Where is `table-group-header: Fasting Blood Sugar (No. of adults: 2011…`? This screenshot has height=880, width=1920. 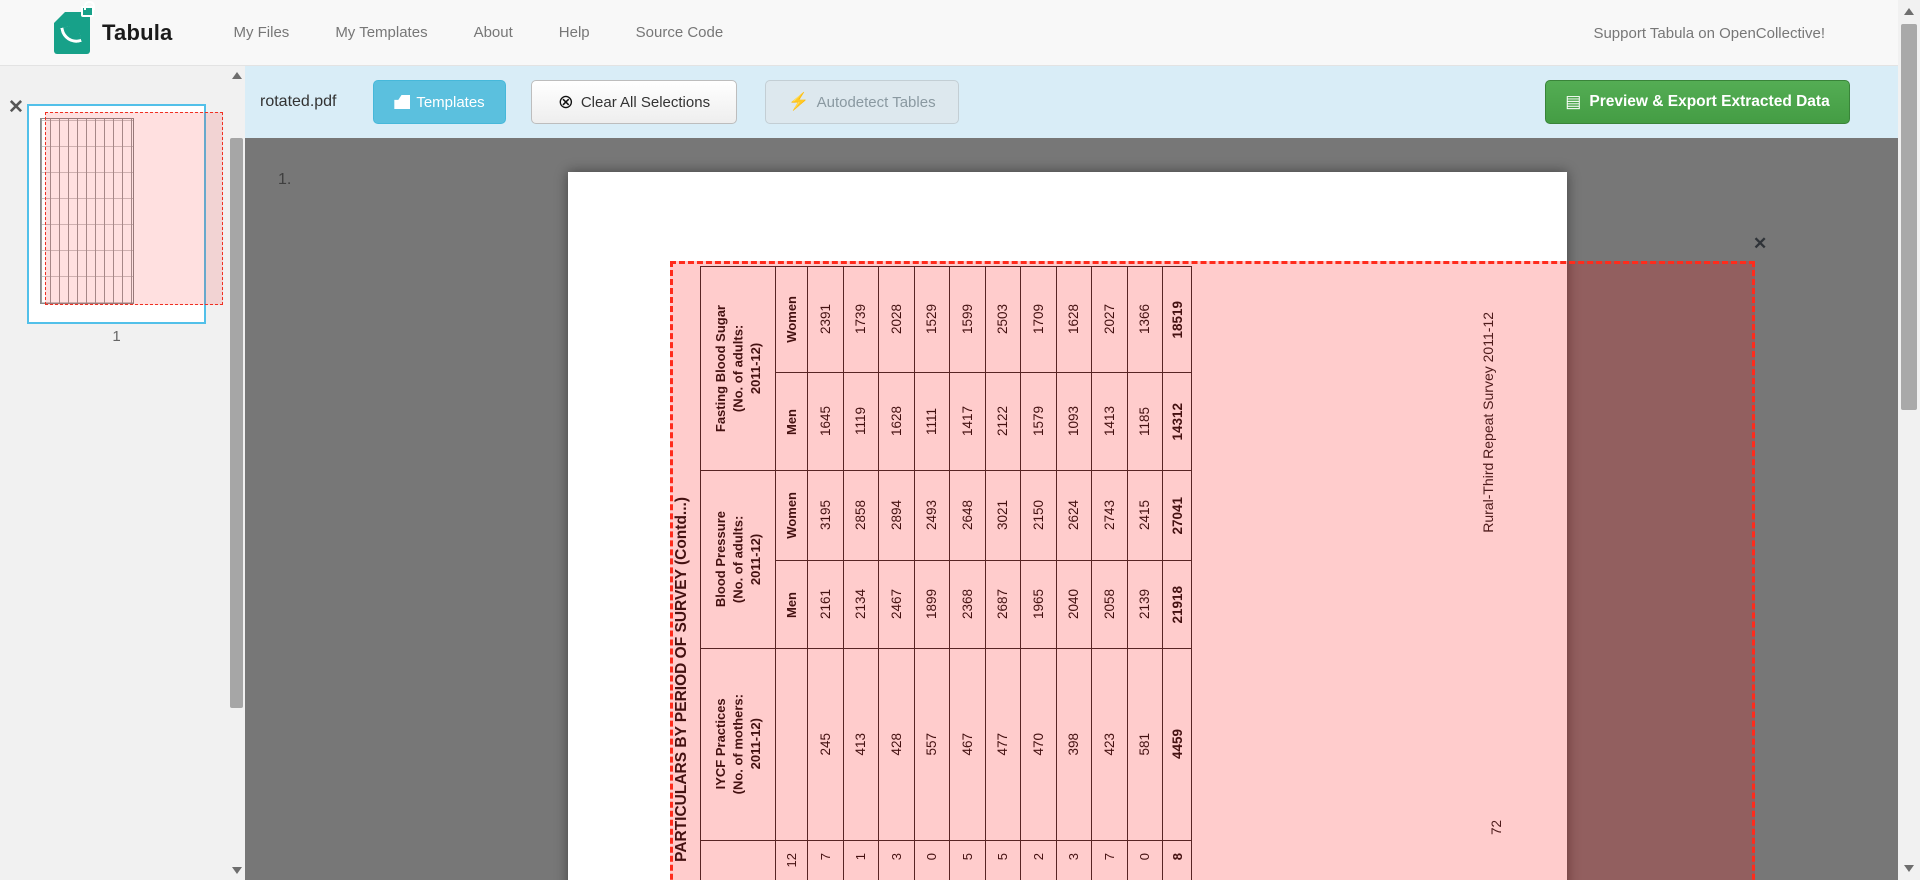 table-group-header: Fasting Blood Sugar (No. of adults: 2011… is located at coordinates (737, 368).